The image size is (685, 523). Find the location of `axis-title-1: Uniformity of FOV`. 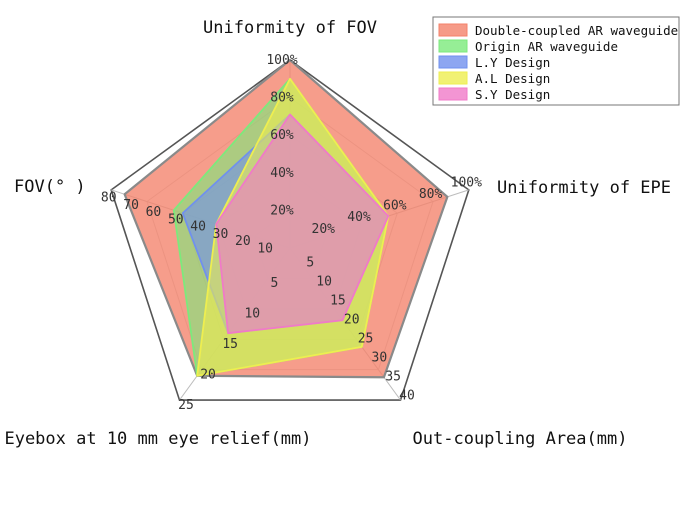

axis-title-1: Uniformity of FOV is located at coordinates (290, 28).